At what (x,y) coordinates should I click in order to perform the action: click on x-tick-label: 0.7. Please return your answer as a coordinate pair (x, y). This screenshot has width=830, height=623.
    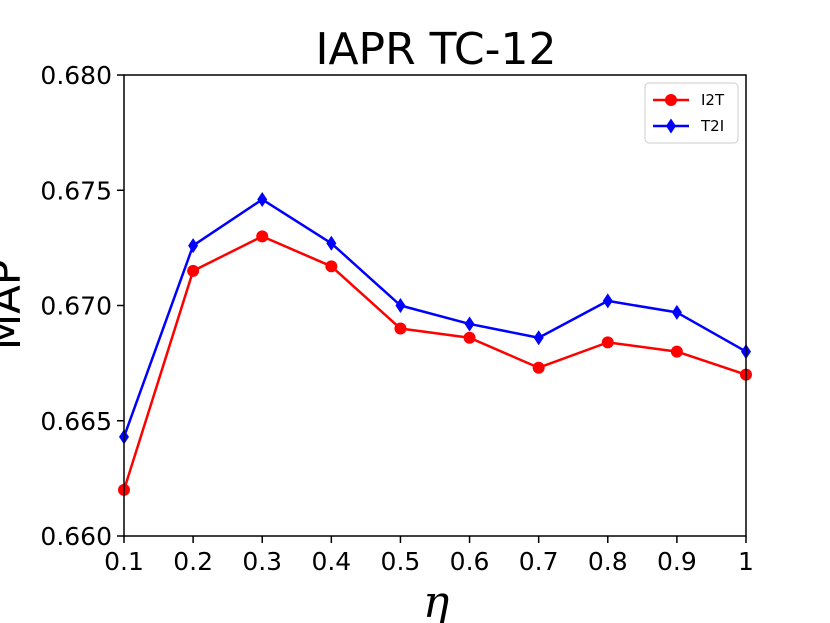
    Looking at the image, I should click on (539, 561).